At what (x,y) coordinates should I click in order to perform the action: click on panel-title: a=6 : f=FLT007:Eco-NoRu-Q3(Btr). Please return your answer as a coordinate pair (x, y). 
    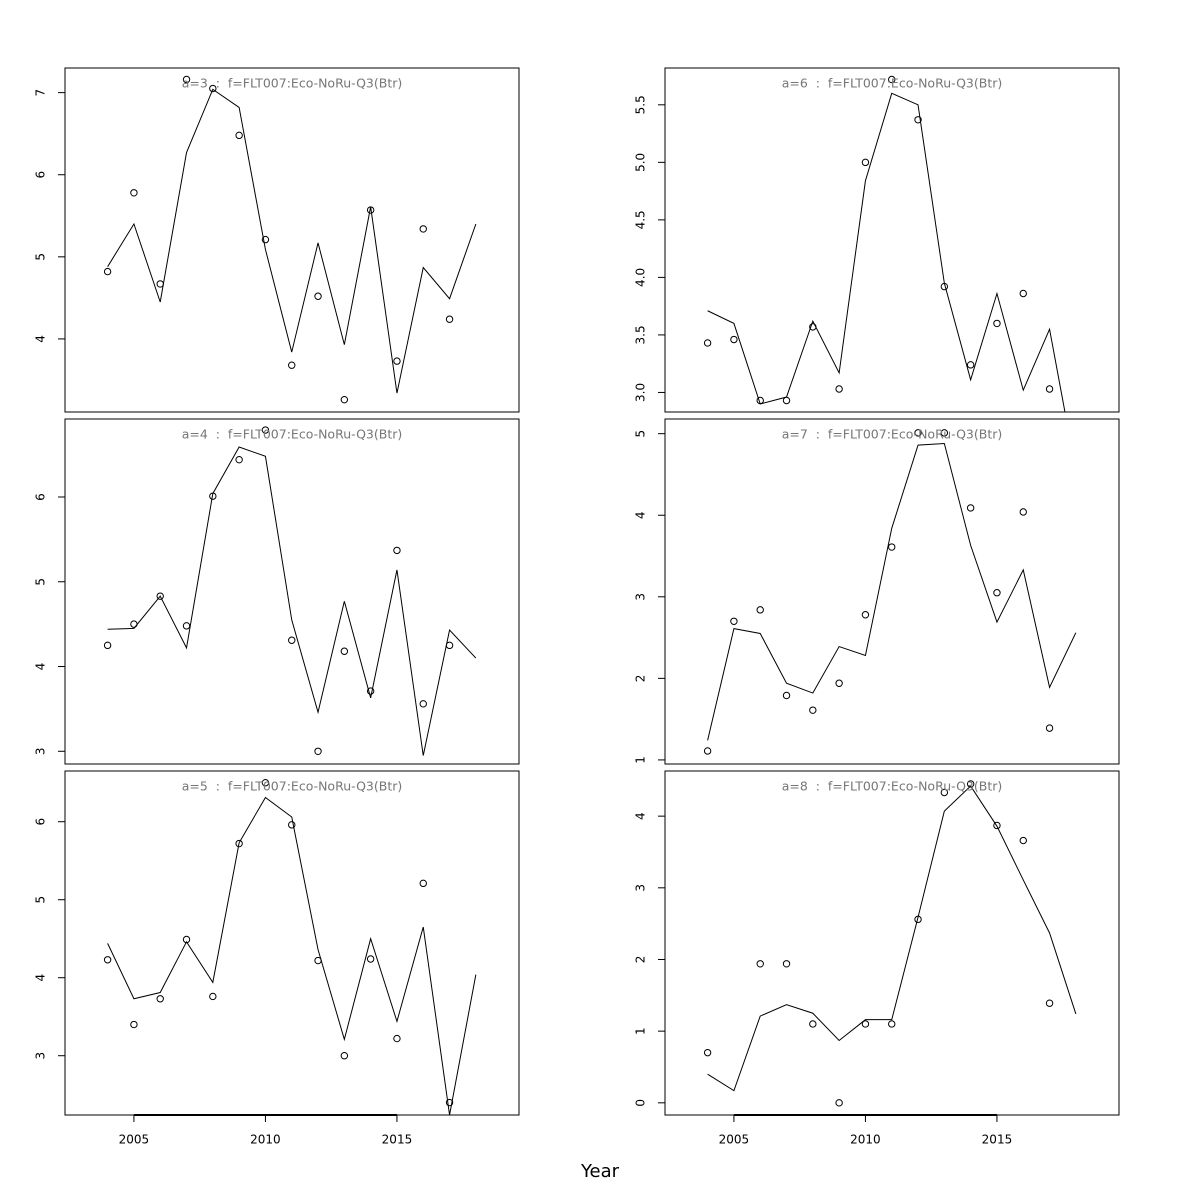
    Looking at the image, I should click on (892, 83).